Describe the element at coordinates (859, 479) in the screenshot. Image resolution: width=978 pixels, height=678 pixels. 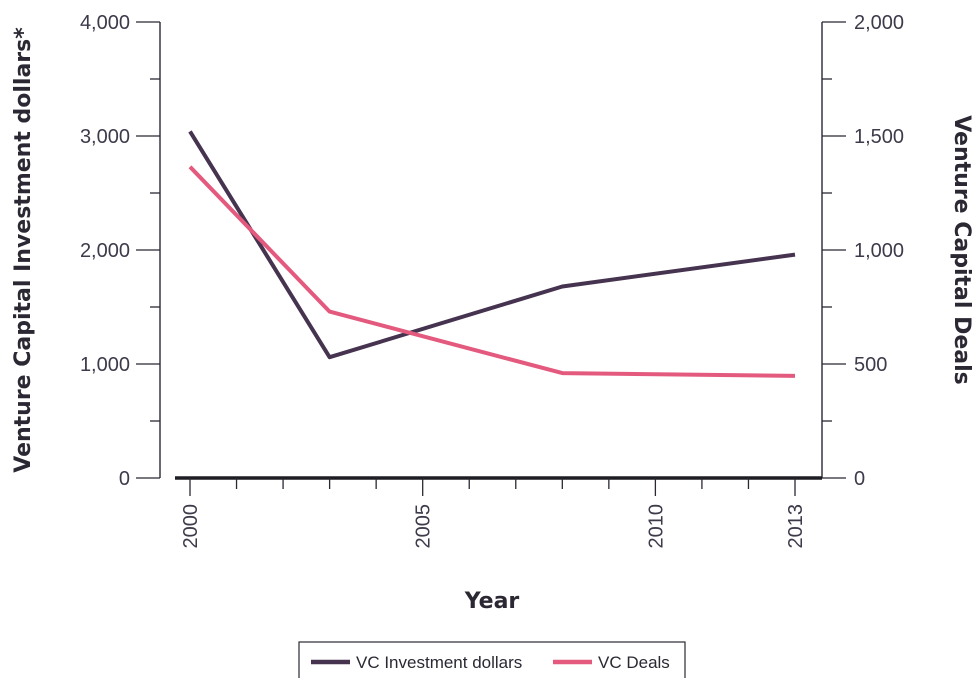
I see `y-right-tick-label: 0` at that location.